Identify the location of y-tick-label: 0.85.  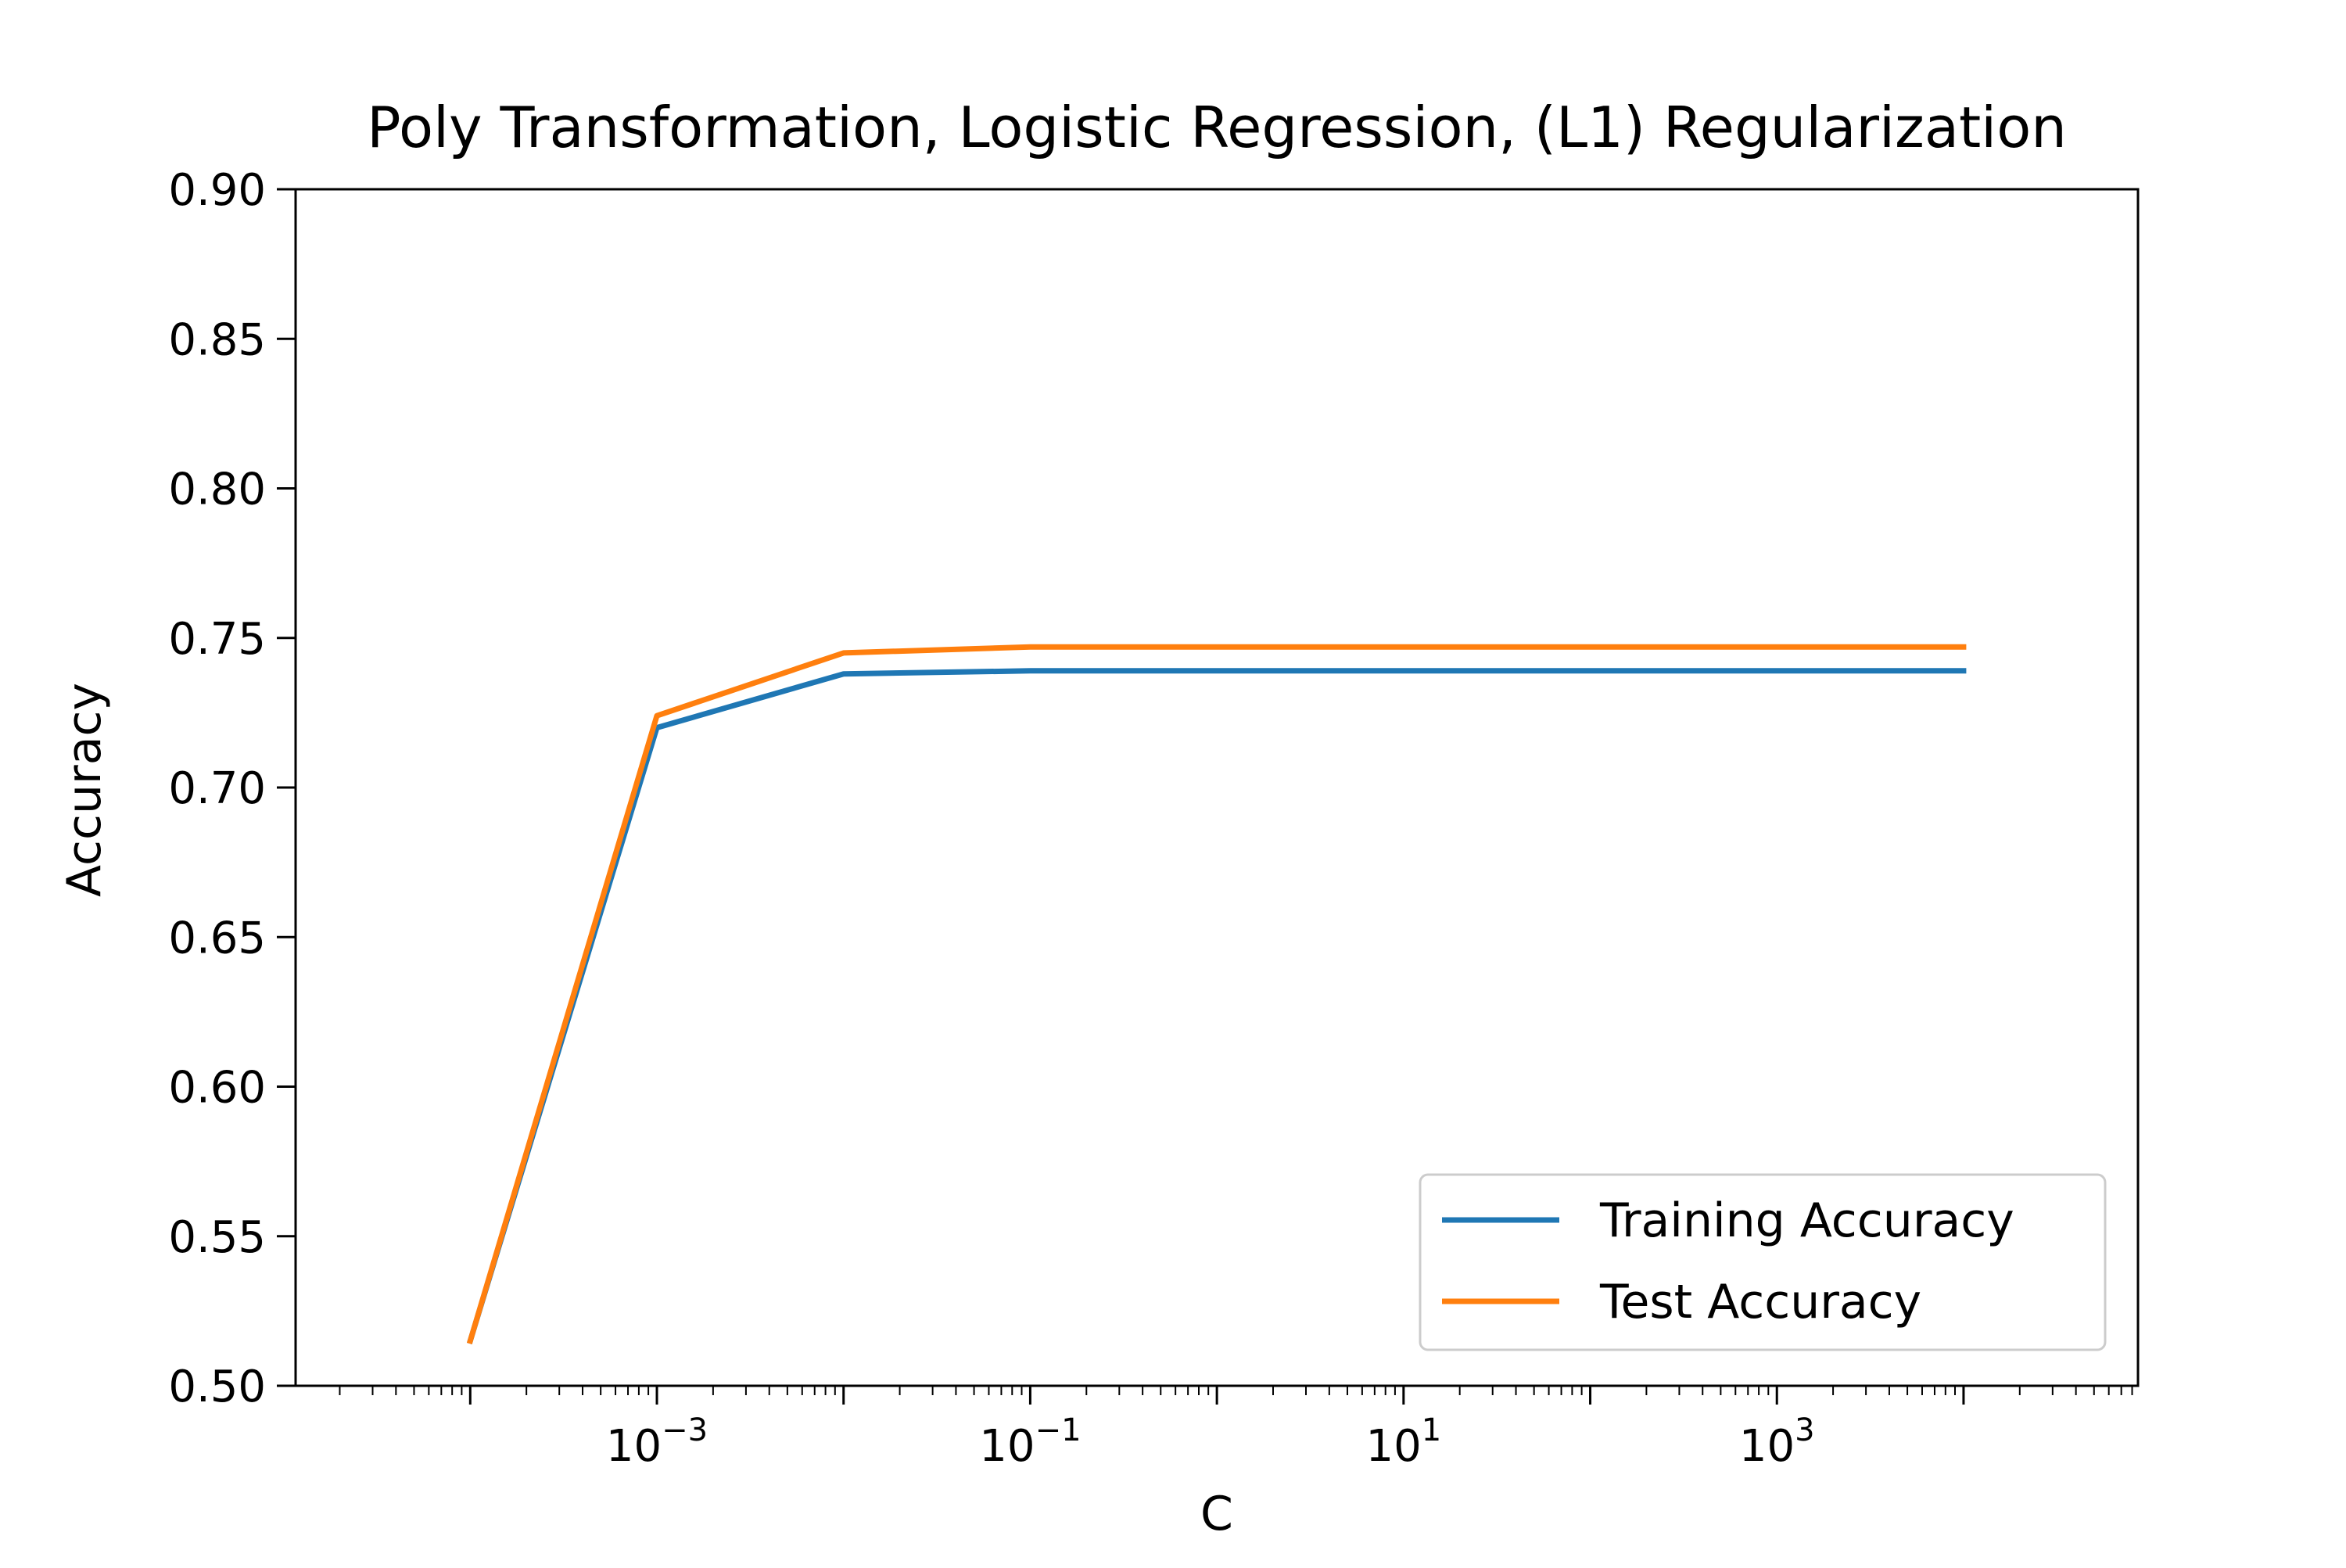
(217, 339).